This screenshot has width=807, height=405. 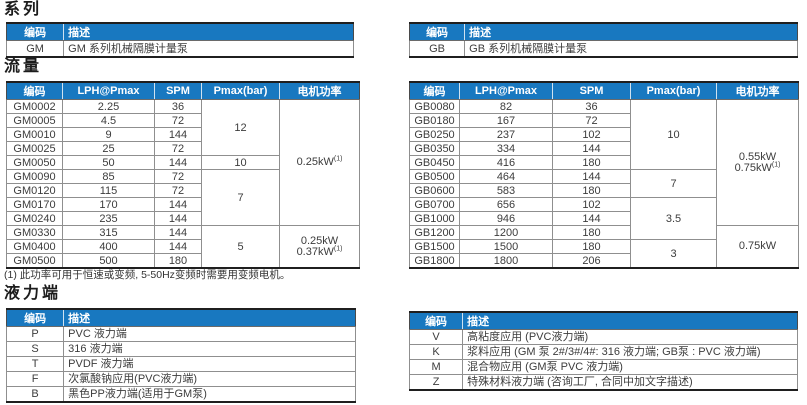 I want to click on table-row: GM0330 315 144 5 0.25kW 0.37kW(1), so click(x=183, y=247).